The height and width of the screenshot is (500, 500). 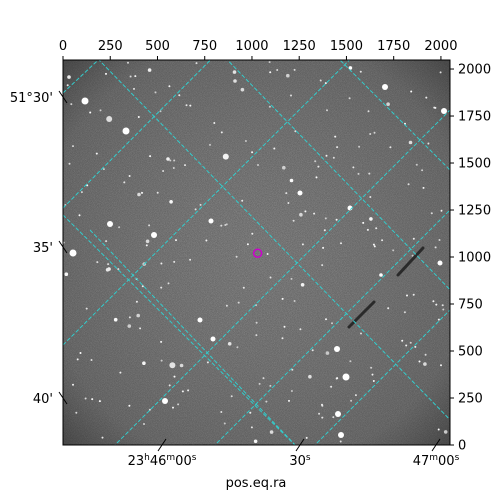 I want to click on satellite-trail, so click(x=410, y=261).